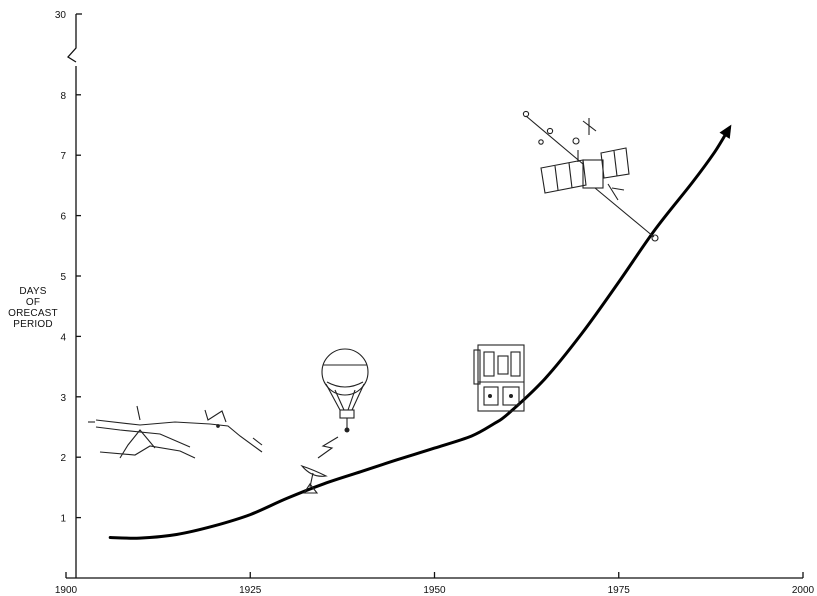 This screenshot has width=817, height=596. Describe the element at coordinates (66, 590) in the screenshot. I see `x-tick-label: 1900` at that location.